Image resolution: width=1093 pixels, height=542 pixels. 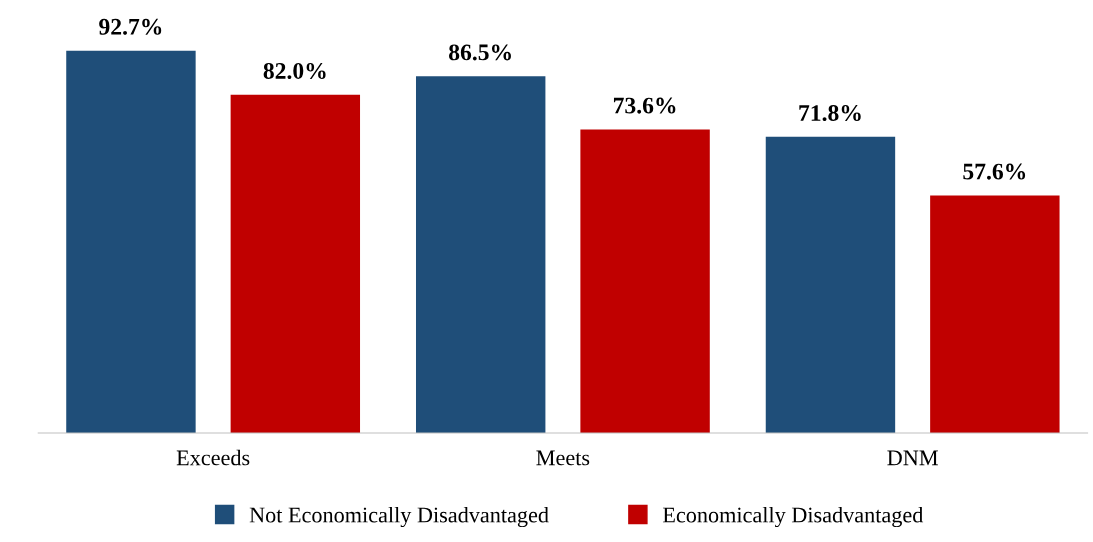 What do you see at coordinates (994, 171) in the screenshot?
I see `data-label: 57.6%` at bounding box center [994, 171].